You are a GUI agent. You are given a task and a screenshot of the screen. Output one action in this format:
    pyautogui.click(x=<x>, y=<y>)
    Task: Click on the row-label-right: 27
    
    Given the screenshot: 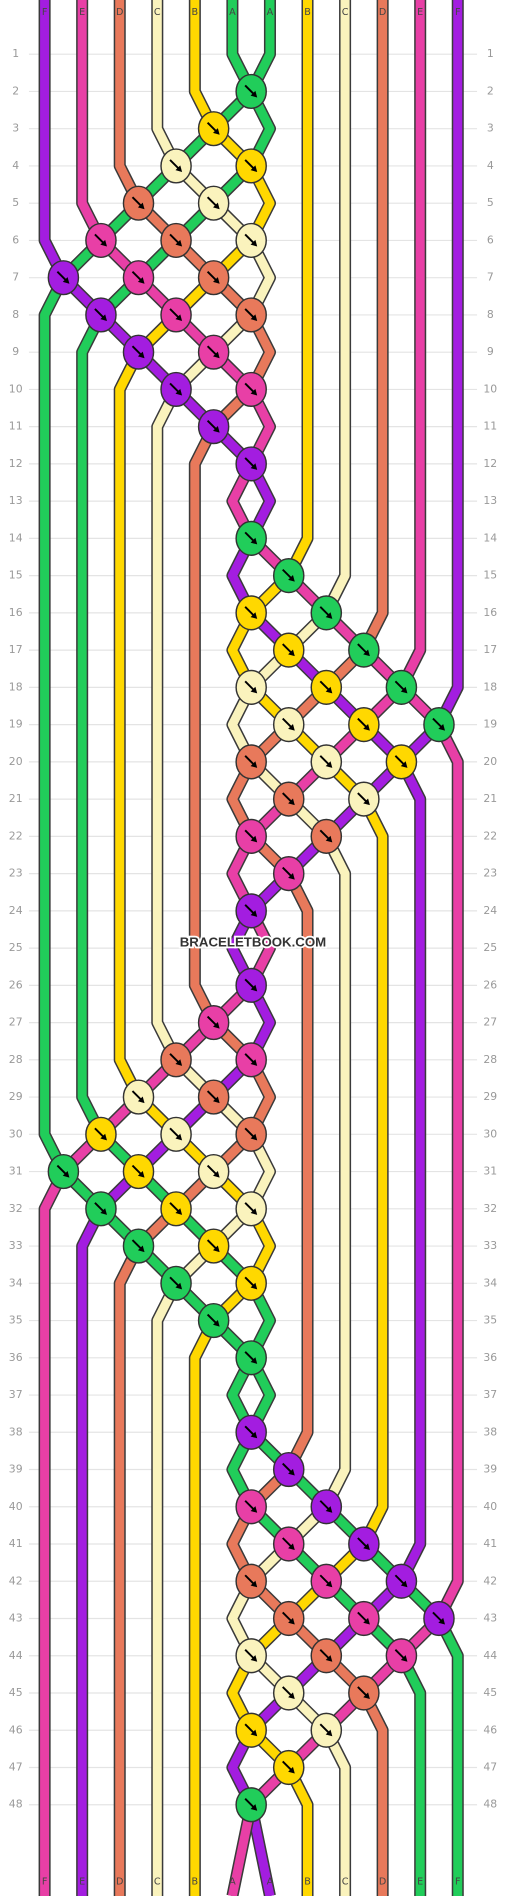 What is the action you would take?
    pyautogui.click(x=490, y=1022)
    